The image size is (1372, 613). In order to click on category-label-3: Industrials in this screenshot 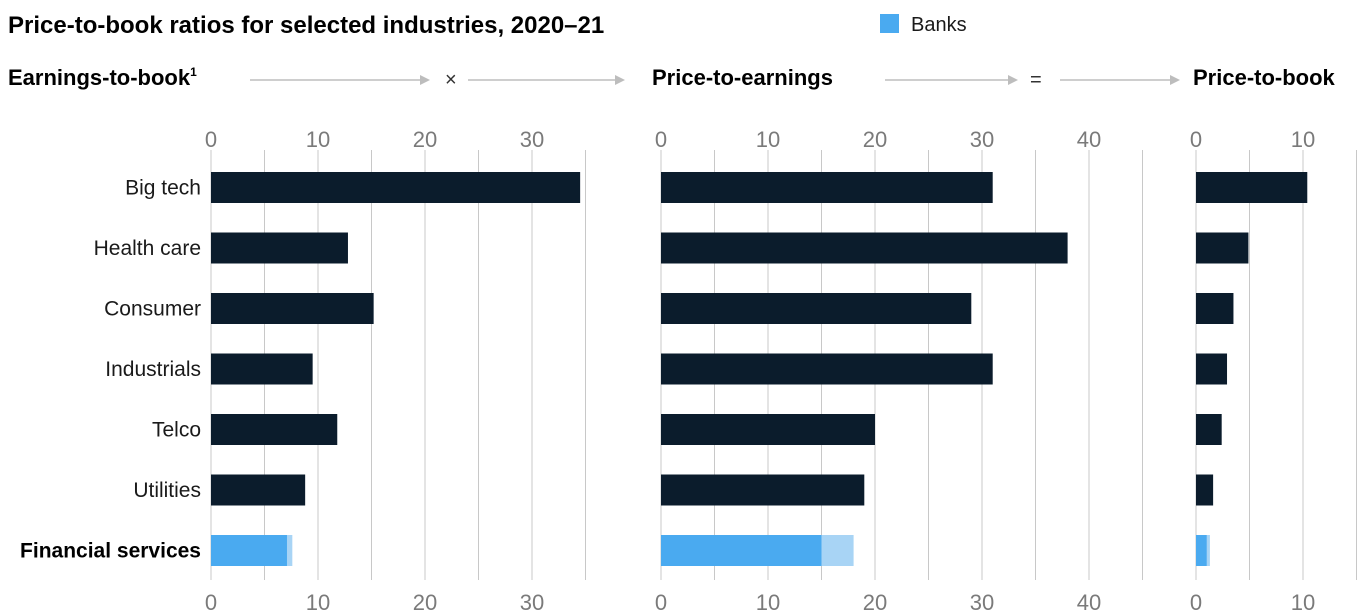, I will do `click(153, 369)`.